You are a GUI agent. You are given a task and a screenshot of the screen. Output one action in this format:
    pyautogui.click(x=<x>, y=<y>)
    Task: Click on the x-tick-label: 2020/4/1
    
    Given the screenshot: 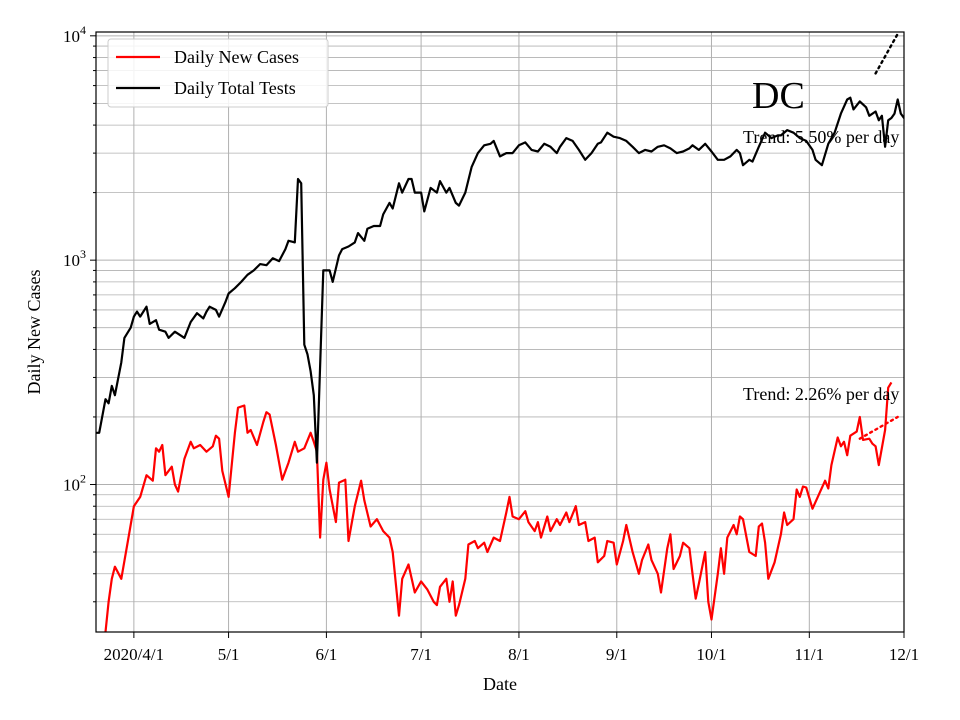 What is the action you would take?
    pyautogui.click(x=134, y=654)
    